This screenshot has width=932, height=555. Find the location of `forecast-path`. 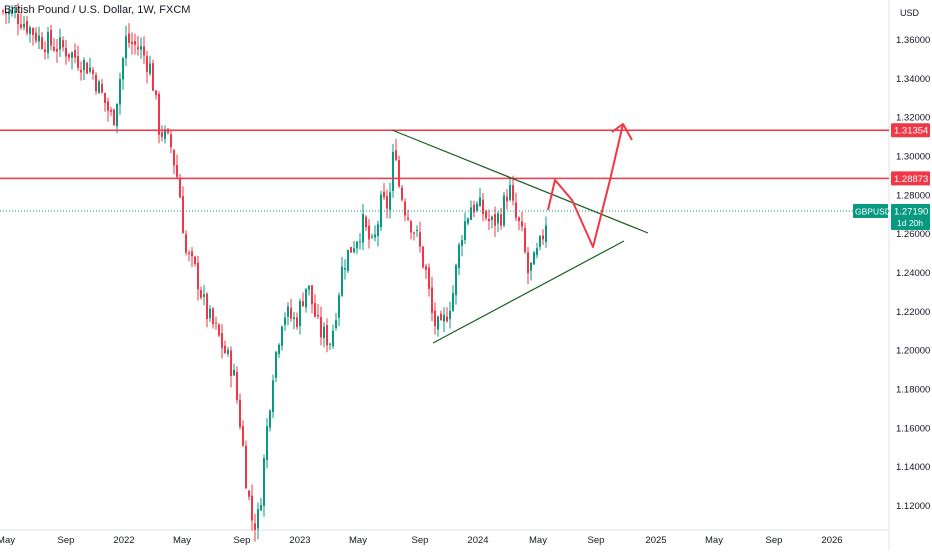

forecast-path is located at coordinates (585, 185).